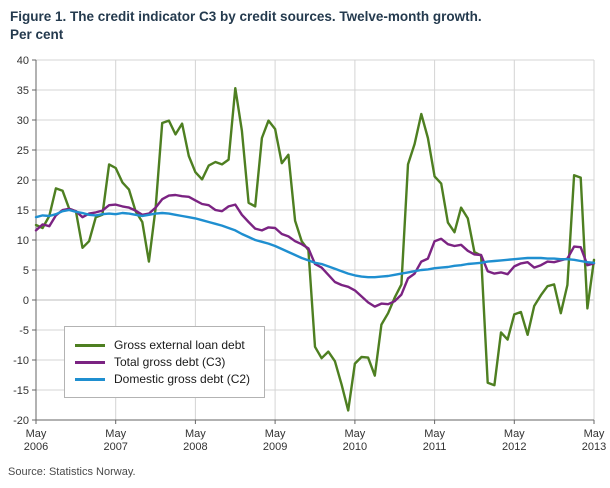  What do you see at coordinates (594, 446) in the screenshot?
I see `svg-text: 2013` at bounding box center [594, 446].